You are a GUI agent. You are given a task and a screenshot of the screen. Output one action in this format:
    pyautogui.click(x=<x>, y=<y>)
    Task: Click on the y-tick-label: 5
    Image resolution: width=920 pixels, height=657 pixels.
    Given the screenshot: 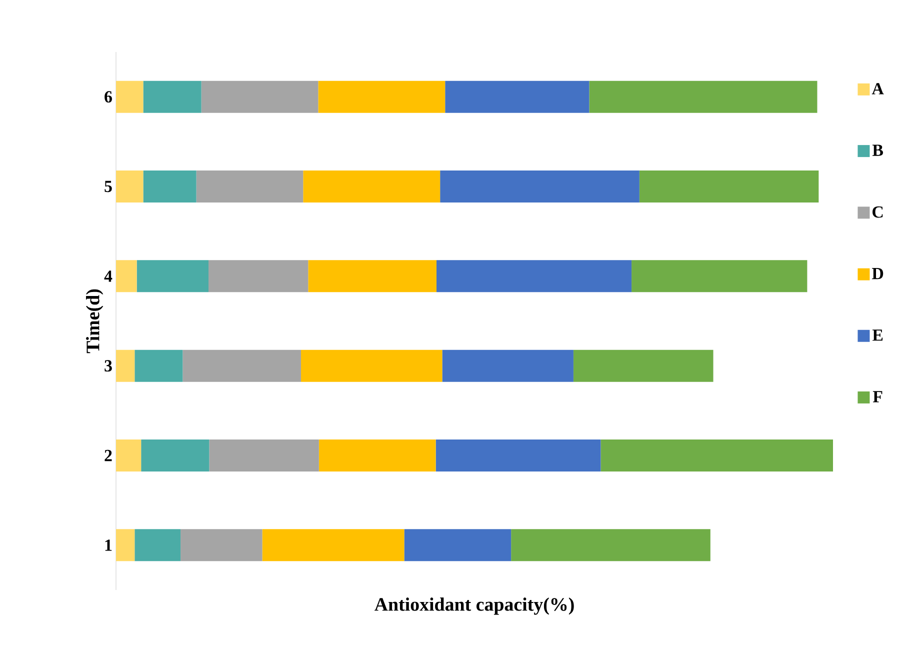 What is the action you would take?
    pyautogui.click(x=108, y=186)
    